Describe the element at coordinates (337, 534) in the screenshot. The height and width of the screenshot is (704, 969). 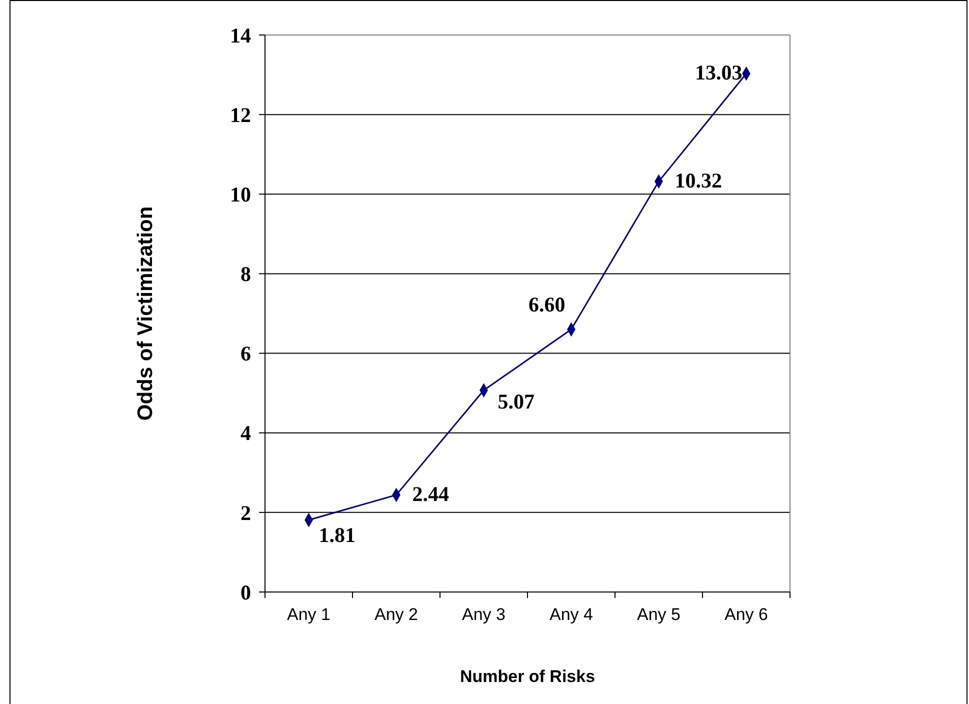
I see `data-label: 1.81` at that location.